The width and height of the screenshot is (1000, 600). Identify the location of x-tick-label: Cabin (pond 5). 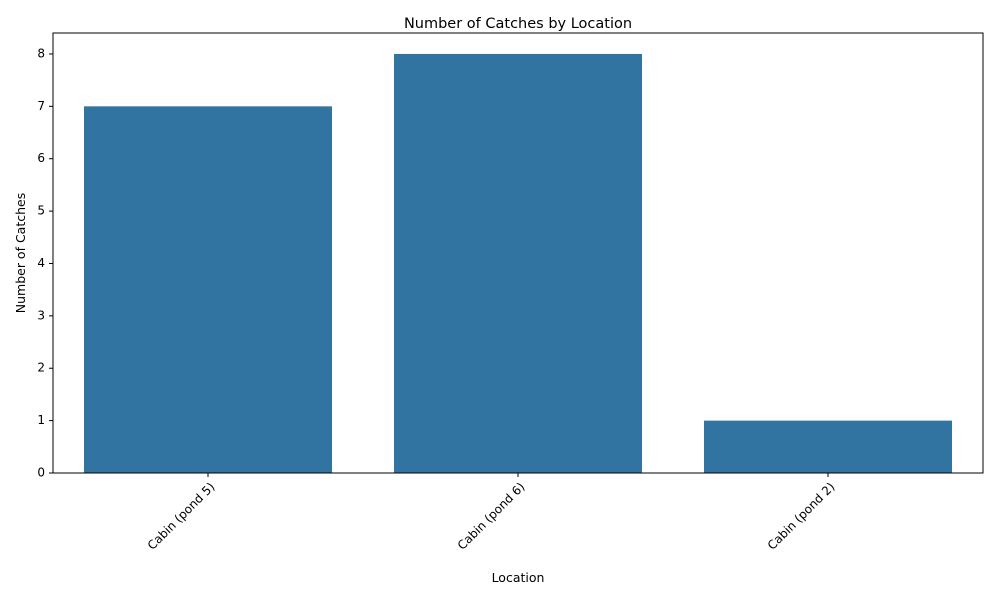
(181, 516).